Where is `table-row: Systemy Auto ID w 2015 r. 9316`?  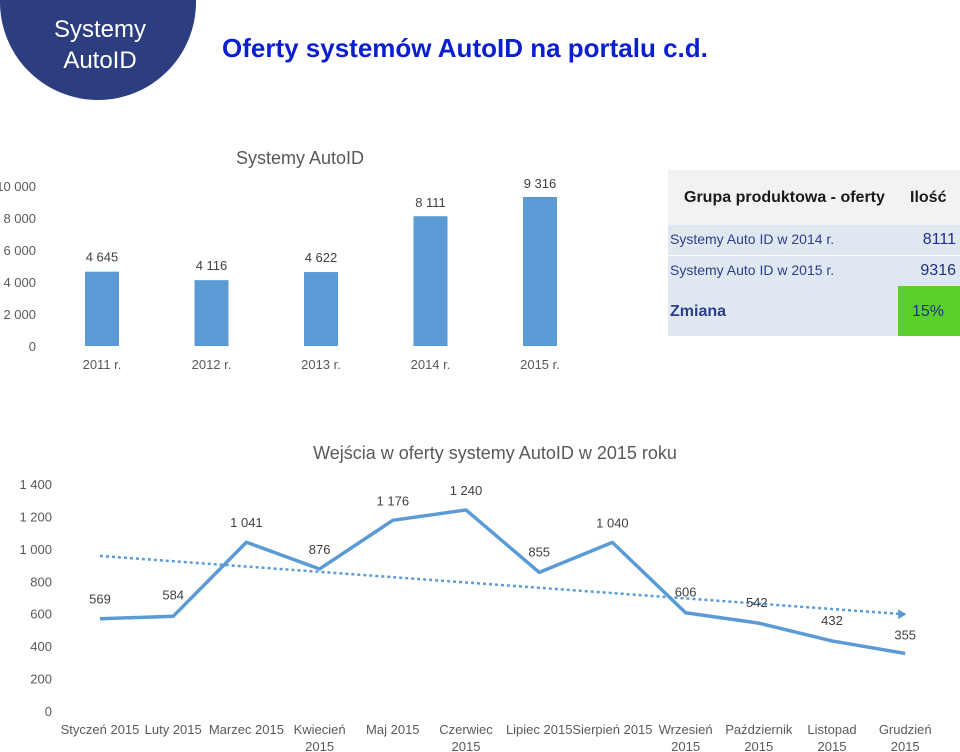
table-row: Systemy Auto ID w 2015 r. 9316 is located at coordinates (814, 271).